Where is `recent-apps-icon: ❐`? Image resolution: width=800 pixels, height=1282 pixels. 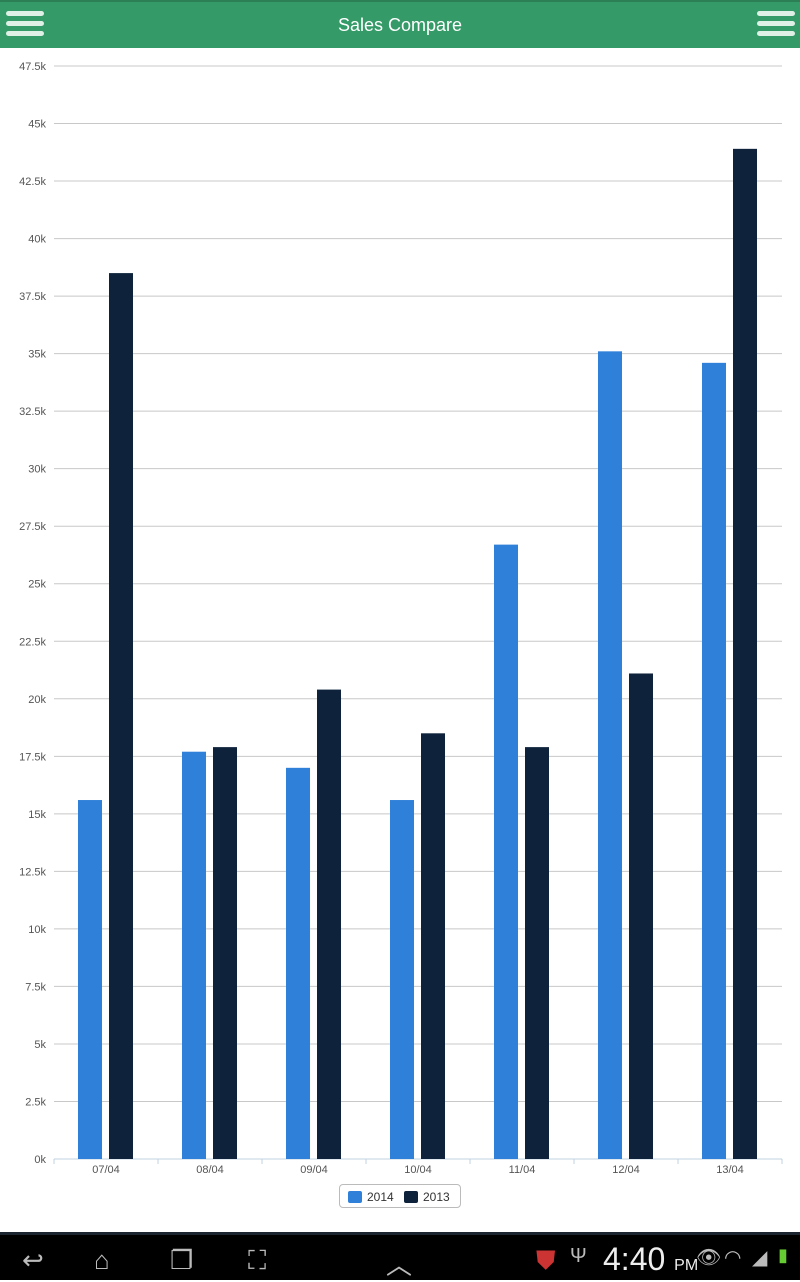 recent-apps-icon: ❐ is located at coordinates (182, 1260).